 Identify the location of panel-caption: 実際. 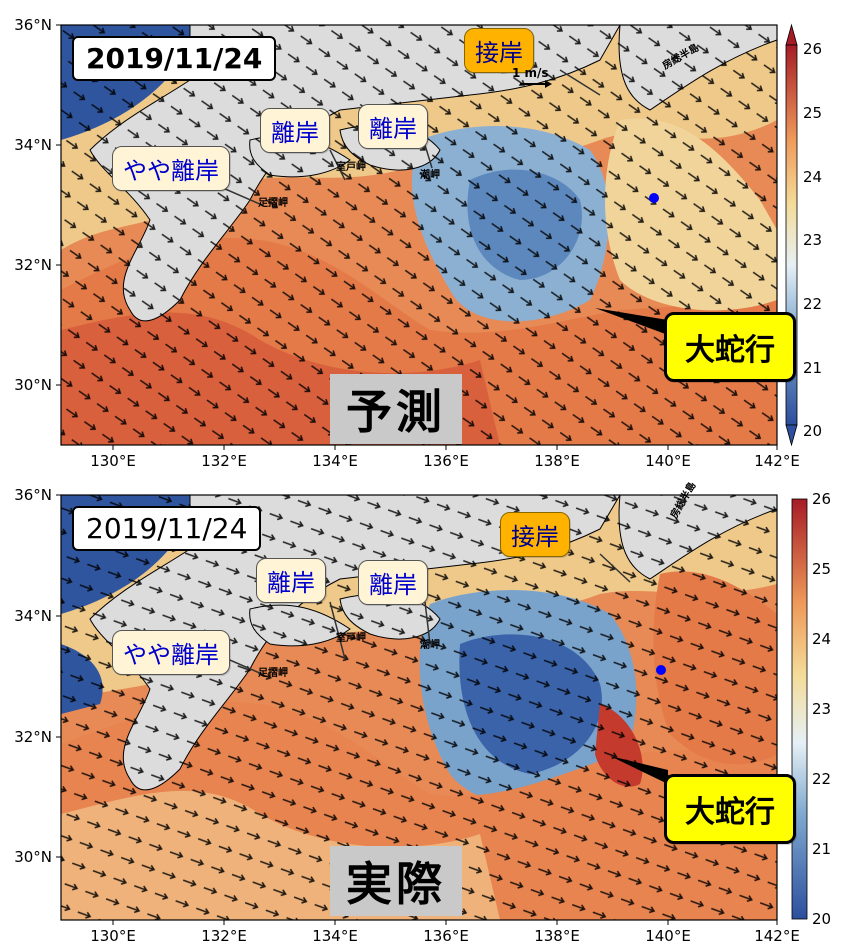
(396, 881).